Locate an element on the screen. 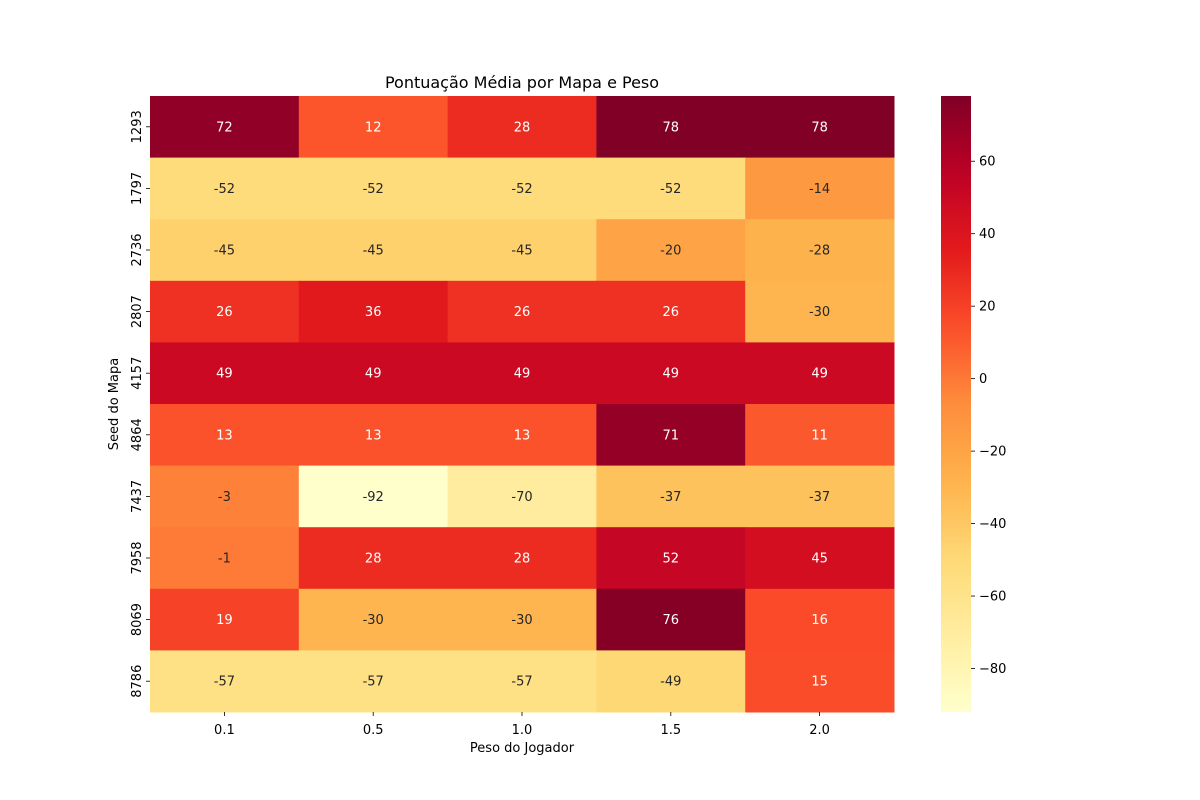  cell-value-label: 36 is located at coordinates (373, 312).